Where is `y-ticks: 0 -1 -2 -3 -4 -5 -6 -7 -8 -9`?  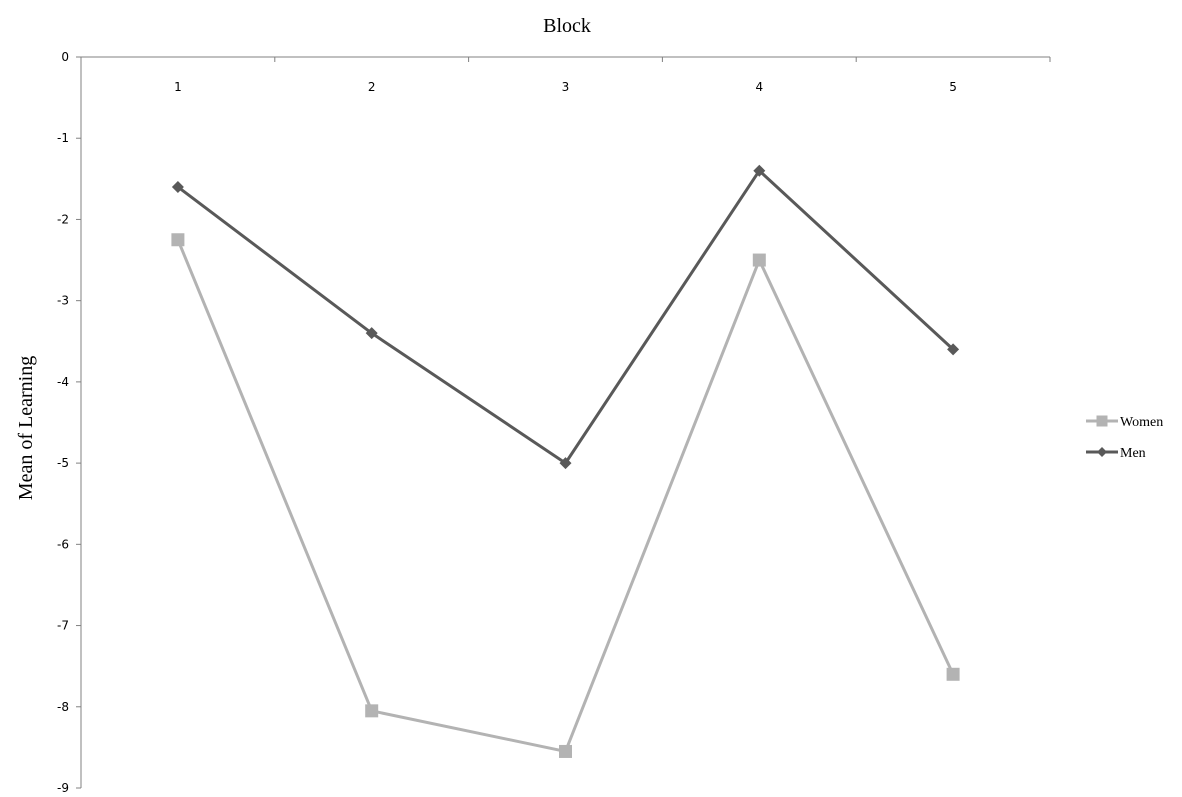
y-ticks: 0 -1 -2 -3 -4 -5 -6 -7 -8 -9 is located at coordinates (69, 422).